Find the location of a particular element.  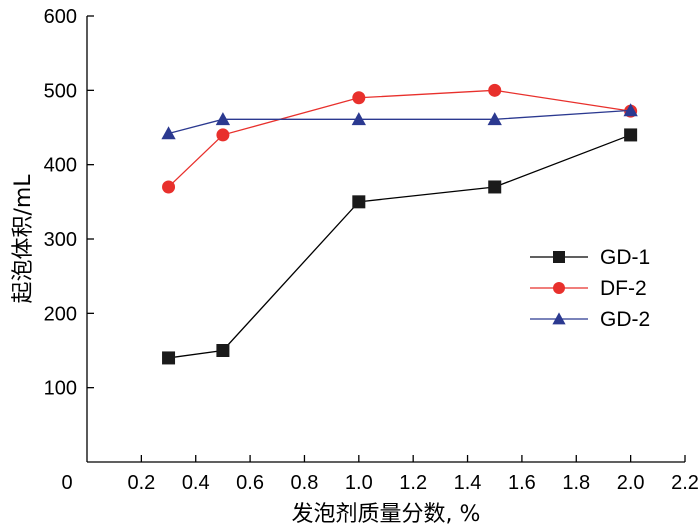

x-tick-label: 1.8 is located at coordinates (576, 483).